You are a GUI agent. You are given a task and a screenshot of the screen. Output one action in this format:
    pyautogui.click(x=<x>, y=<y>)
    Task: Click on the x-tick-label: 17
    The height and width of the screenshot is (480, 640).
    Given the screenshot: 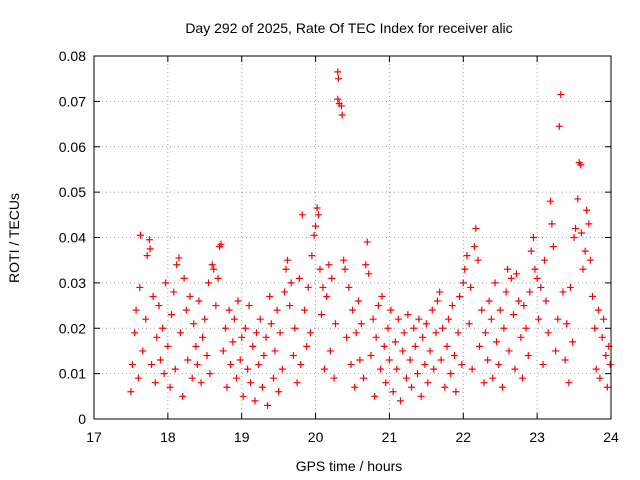 What is the action you would take?
    pyautogui.click(x=94, y=437)
    